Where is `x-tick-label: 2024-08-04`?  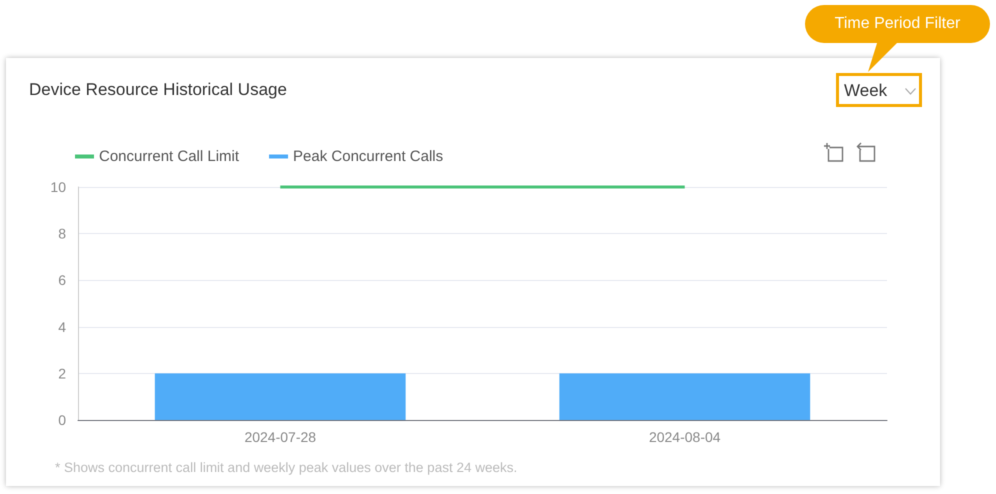 x-tick-label: 2024-08-04 is located at coordinates (684, 437).